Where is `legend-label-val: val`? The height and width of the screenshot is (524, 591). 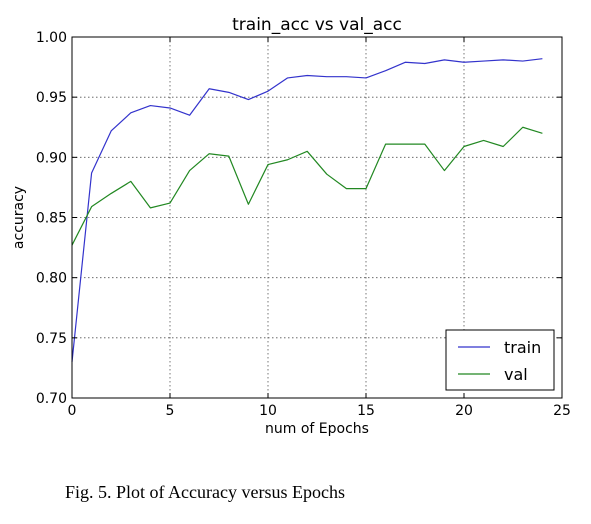 legend-label-val: val is located at coordinates (516, 374).